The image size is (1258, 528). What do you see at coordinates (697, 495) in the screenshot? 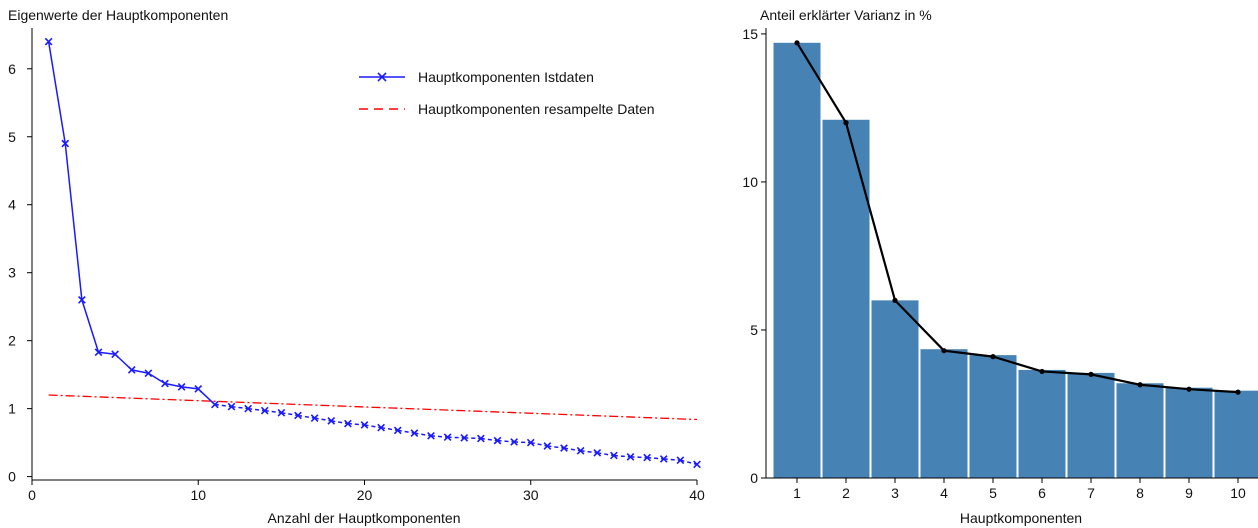
I see `x-tick-label: 40` at bounding box center [697, 495].